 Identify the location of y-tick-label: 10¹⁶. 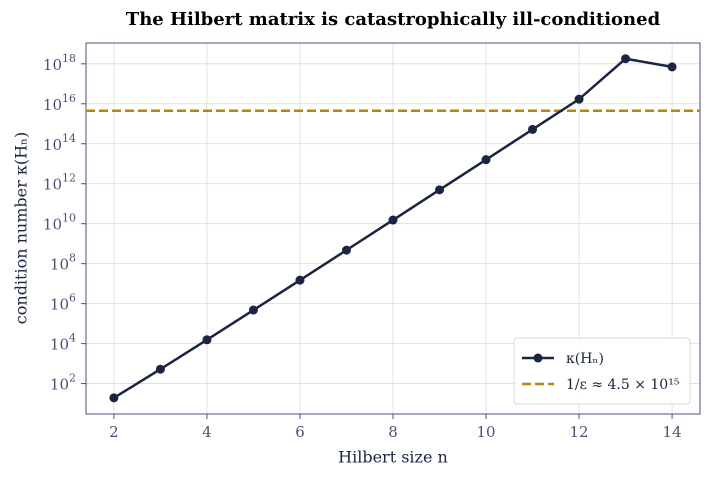
(59, 103).